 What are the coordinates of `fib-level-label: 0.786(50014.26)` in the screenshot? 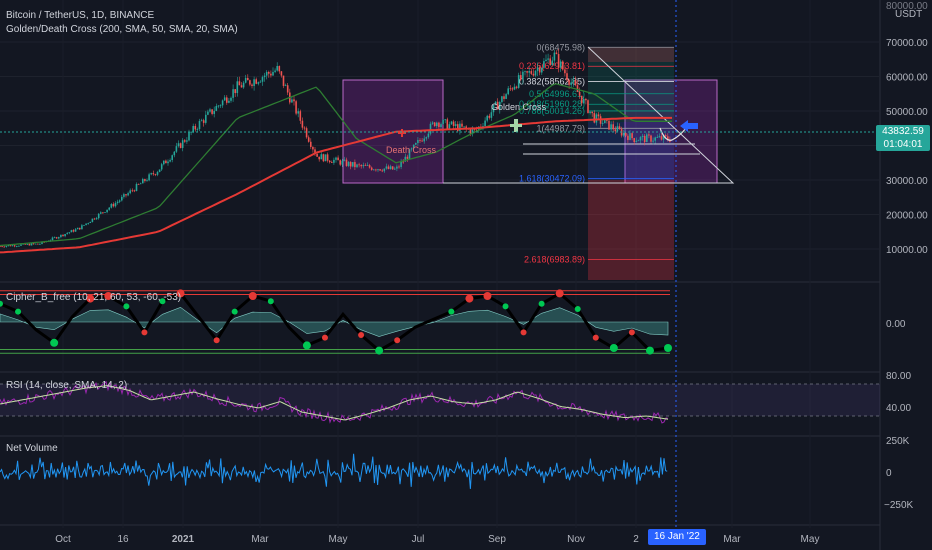 It's located at (552, 111).